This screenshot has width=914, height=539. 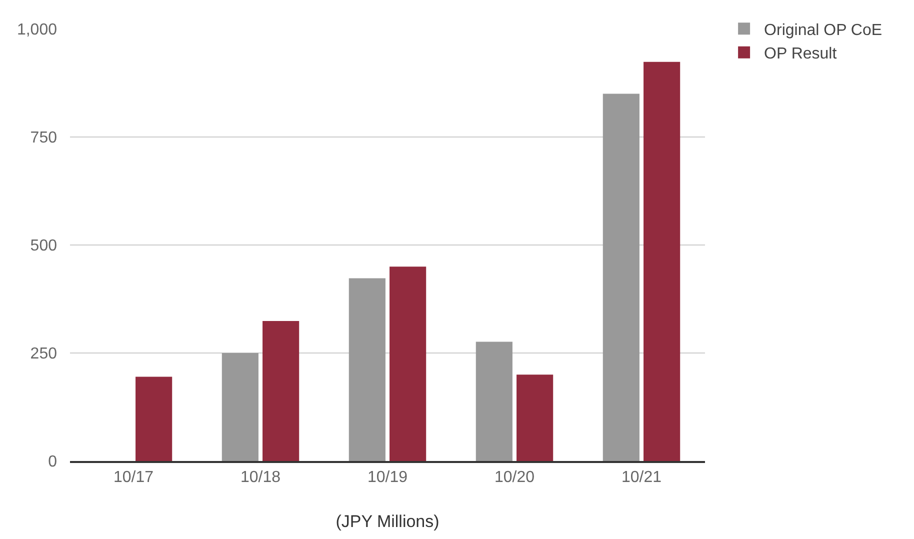 What do you see at coordinates (37, 30) in the screenshot?
I see `y-tick-label: 1,000` at bounding box center [37, 30].